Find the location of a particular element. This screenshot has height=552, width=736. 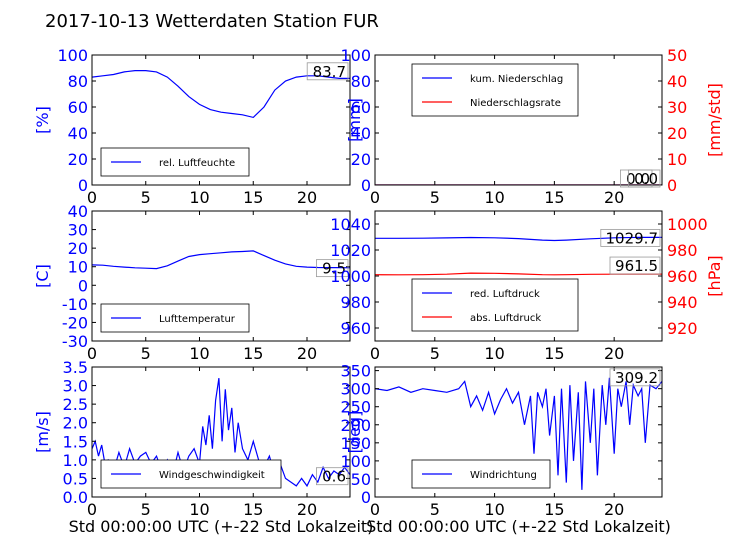

y-axis-label: [deg] is located at coordinates (354, 432).